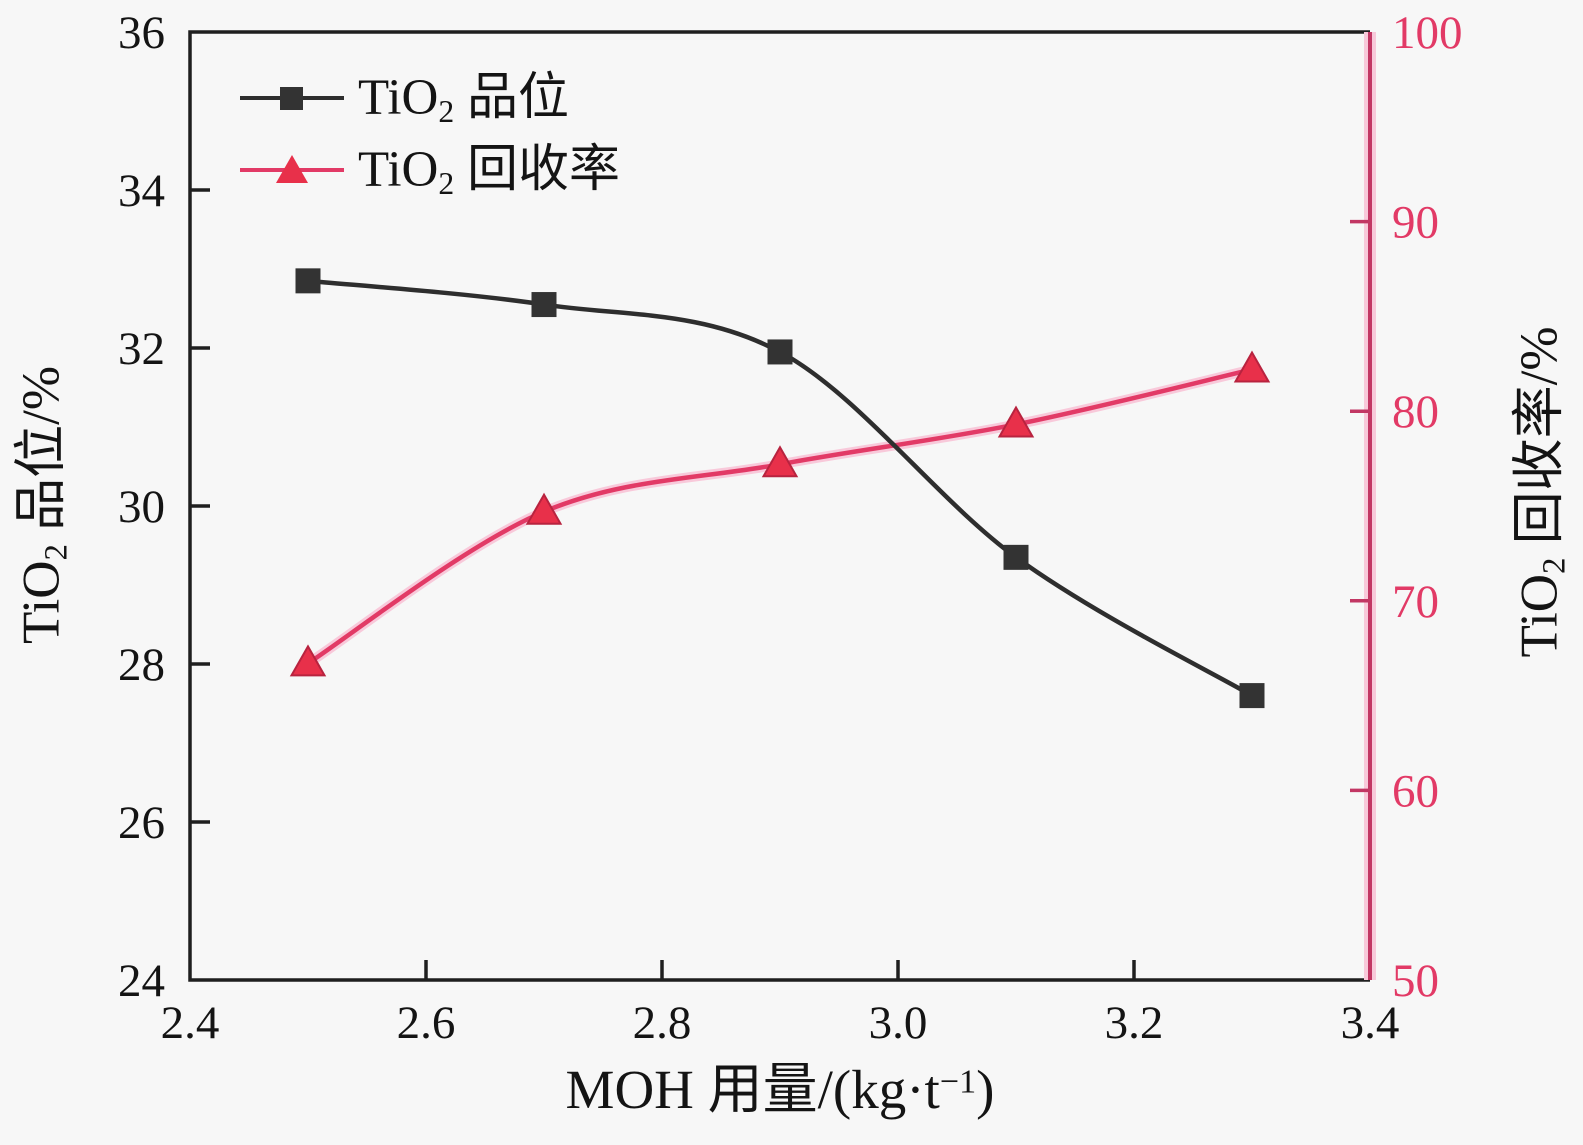 The image size is (1583, 1145). Describe the element at coordinates (141, 349) in the screenshot. I see `y-left-tick-label: 32` at that location.